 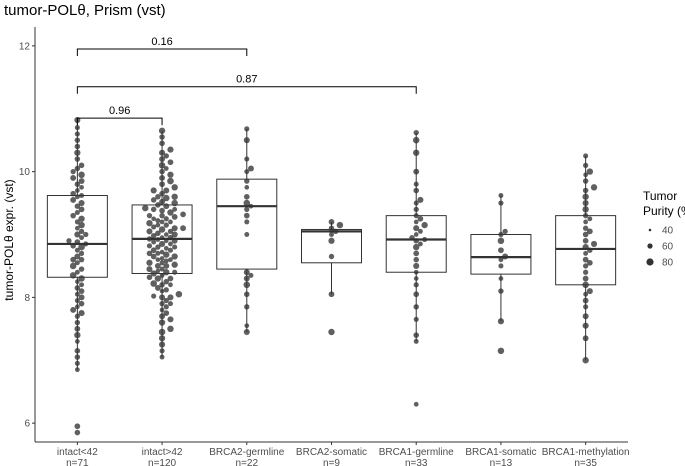 What do you see at coordinates (585, 462) in the screenshot?
I see `x-tick-count: n=35` at bounding box center [585, 462].